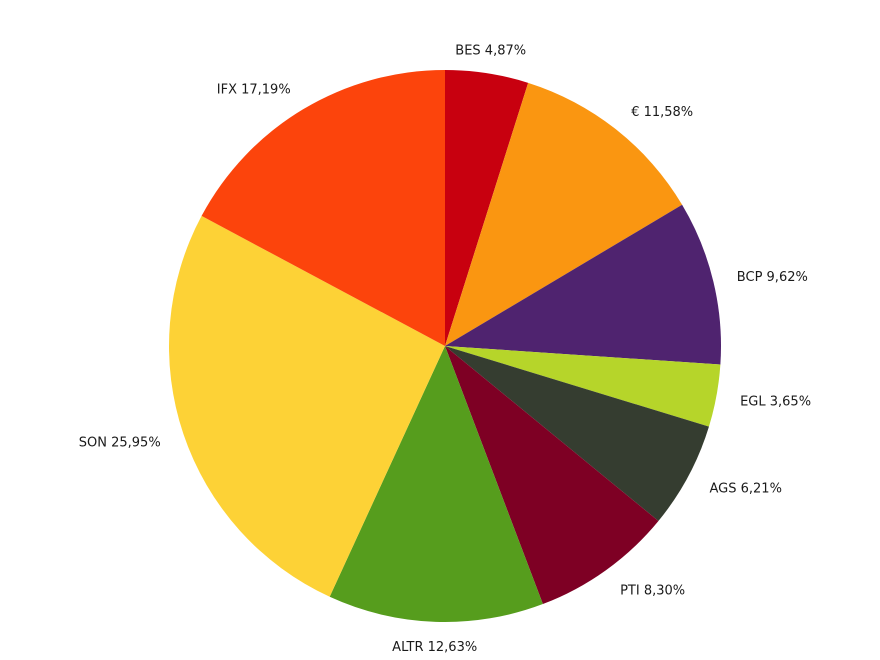  What do you see at coordinates (487, 208) in the screenshot?
I see `pie-slice-bes` at bounding box center [487, 208].